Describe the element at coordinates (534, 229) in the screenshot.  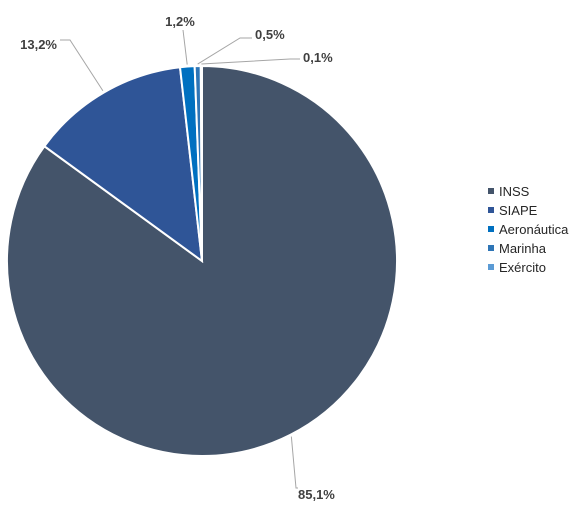
I see `legend-label-aeronautica: Aeronáutica` at that location.